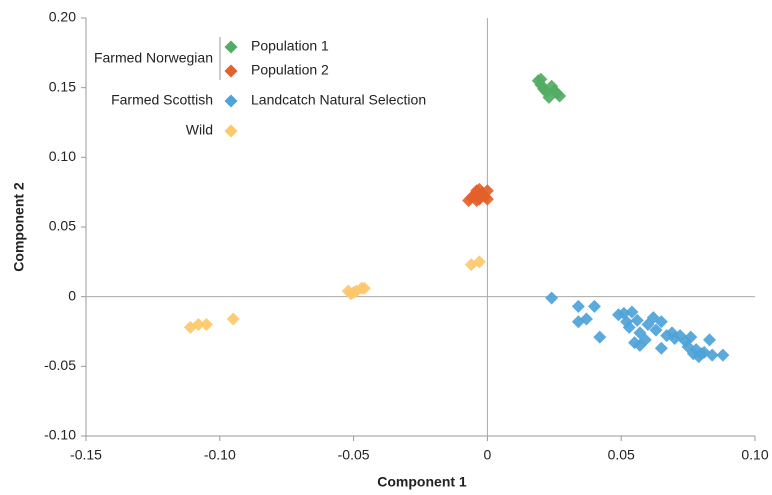 This screenshot has height=495, width=772. I want to click on y-tick-label: 0, so click(72, 295).